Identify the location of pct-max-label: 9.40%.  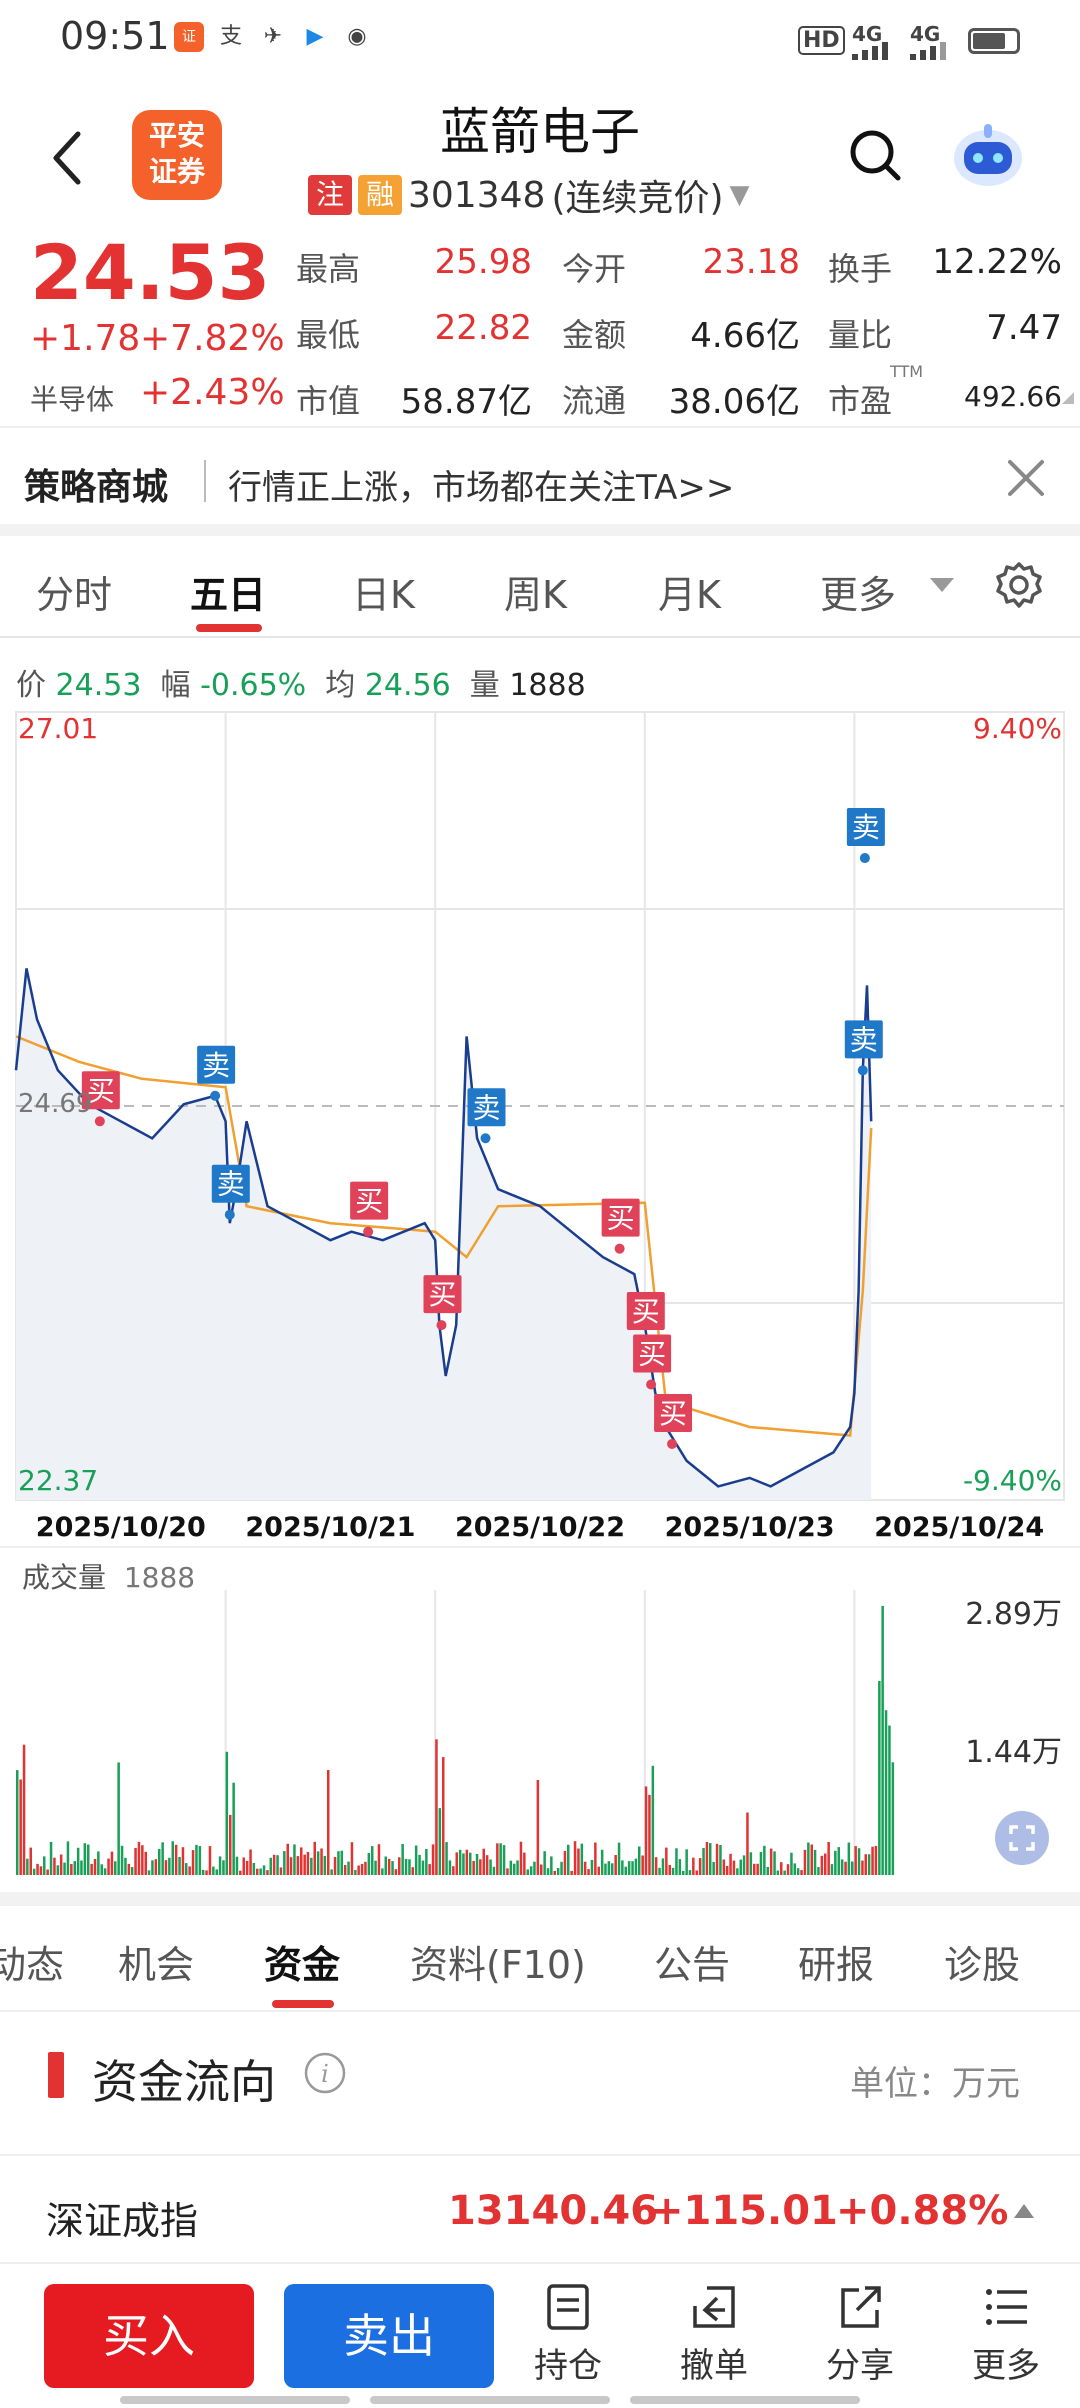
(1017, 728).